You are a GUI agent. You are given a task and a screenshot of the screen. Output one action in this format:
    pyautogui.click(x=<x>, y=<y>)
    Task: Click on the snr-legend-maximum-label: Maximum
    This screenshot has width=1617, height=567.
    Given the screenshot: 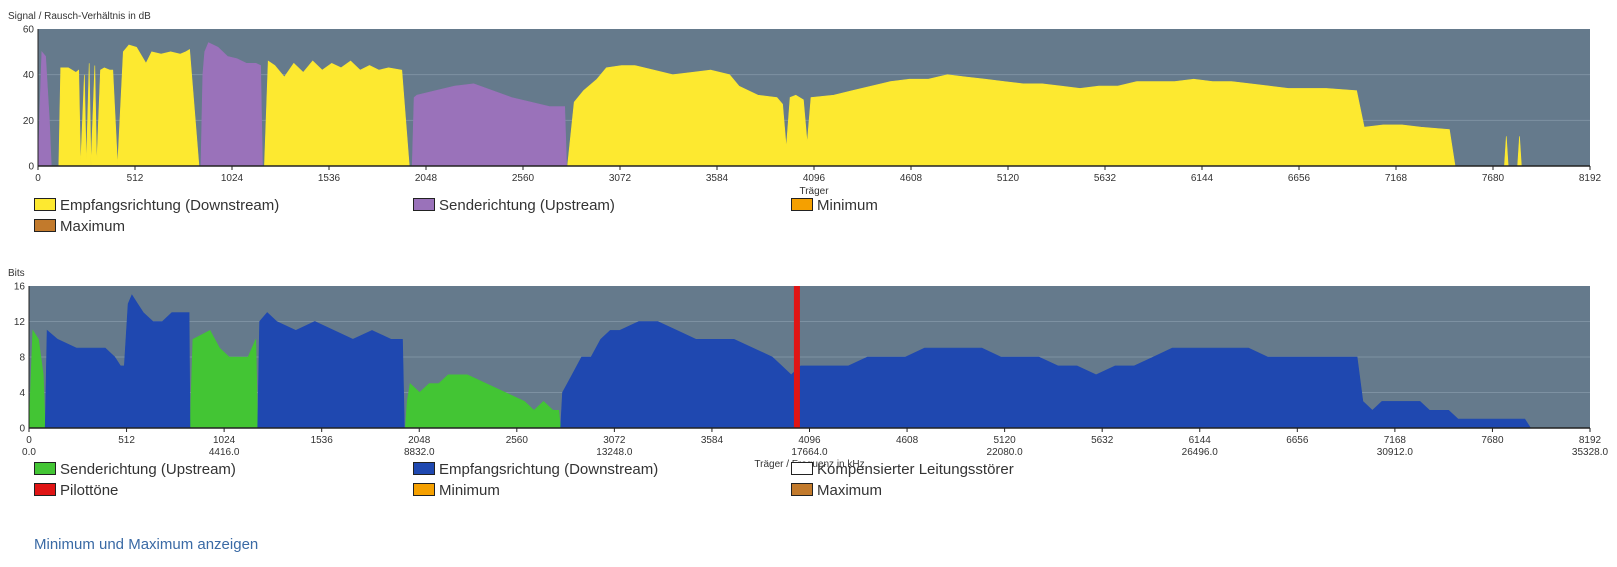 What is the action you would take?
    pyautogui.click(x=93, y=226)
    